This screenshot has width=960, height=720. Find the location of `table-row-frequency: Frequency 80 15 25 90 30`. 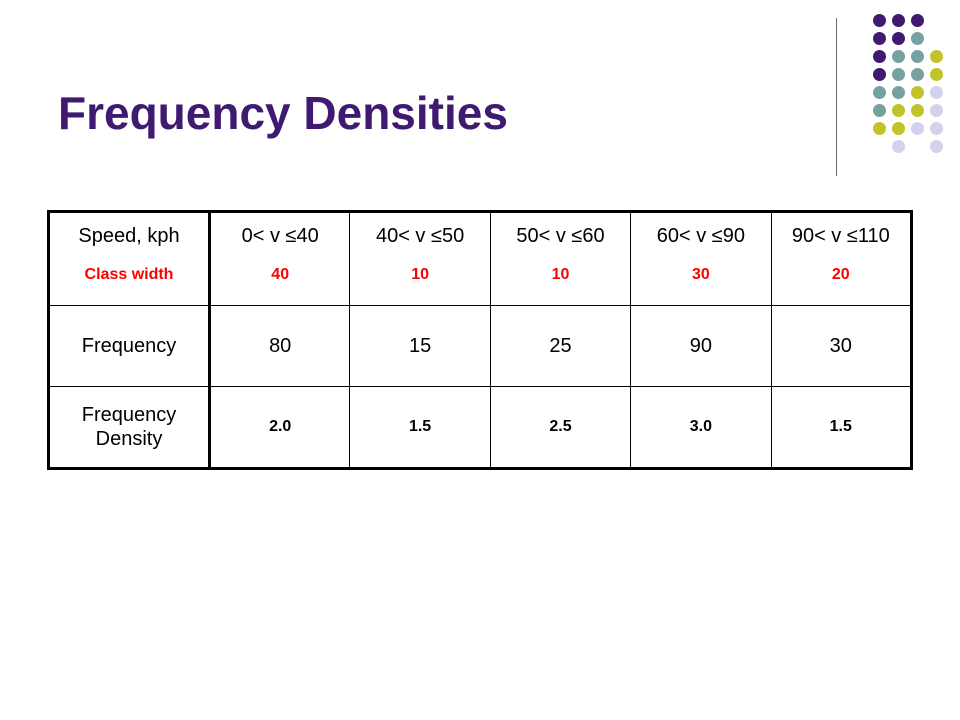

table-row-frequency: Frequency 80 15 25 90 30 is located at coordinates (480, 346).